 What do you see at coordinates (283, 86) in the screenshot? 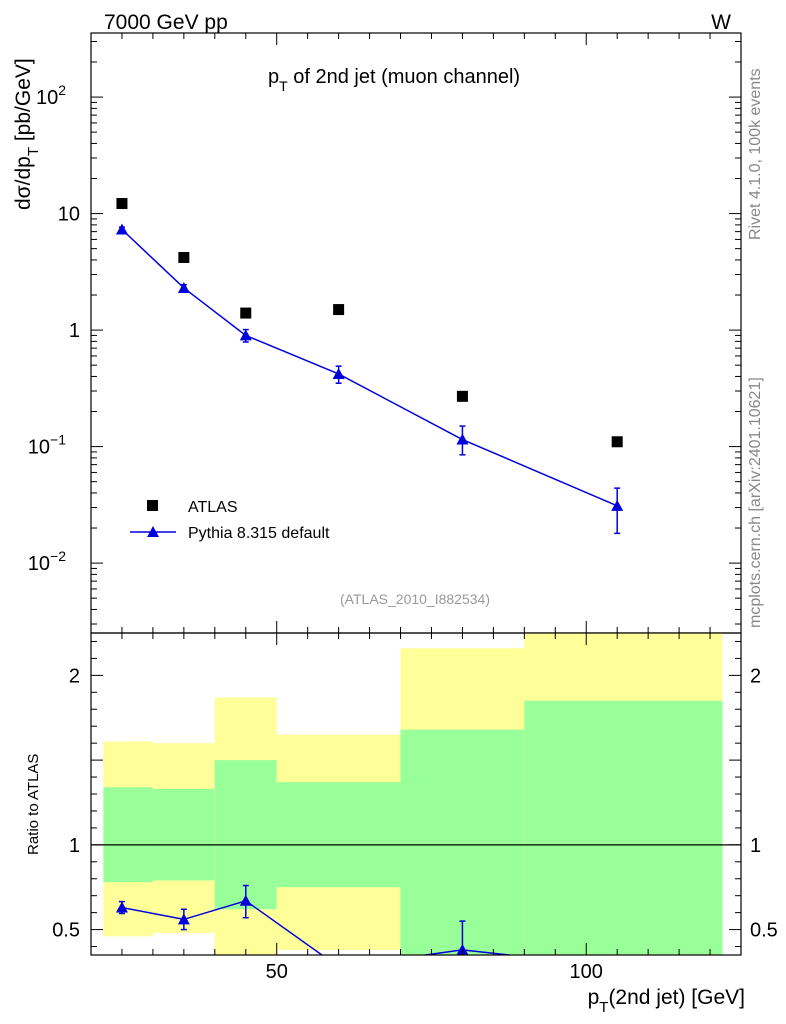
I see `main-title-sub: T` at bounding box center [283, 86].